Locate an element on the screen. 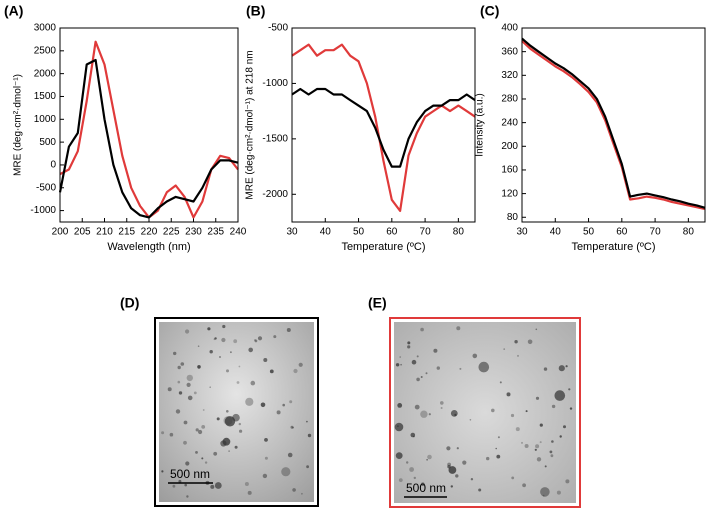  y-tick-label: 360 is located at coordinates (509, 51).